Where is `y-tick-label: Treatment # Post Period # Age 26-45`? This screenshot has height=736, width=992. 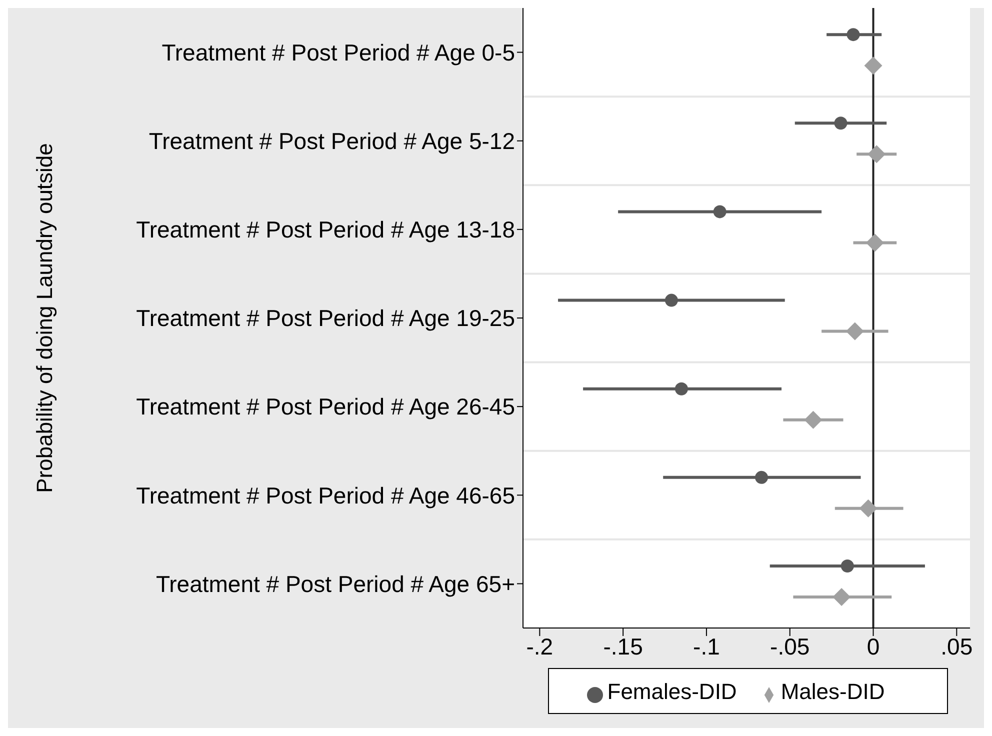 y-tick-label: Treatment # Post Period # Age 26-45 is located at coordinates (325, 407).